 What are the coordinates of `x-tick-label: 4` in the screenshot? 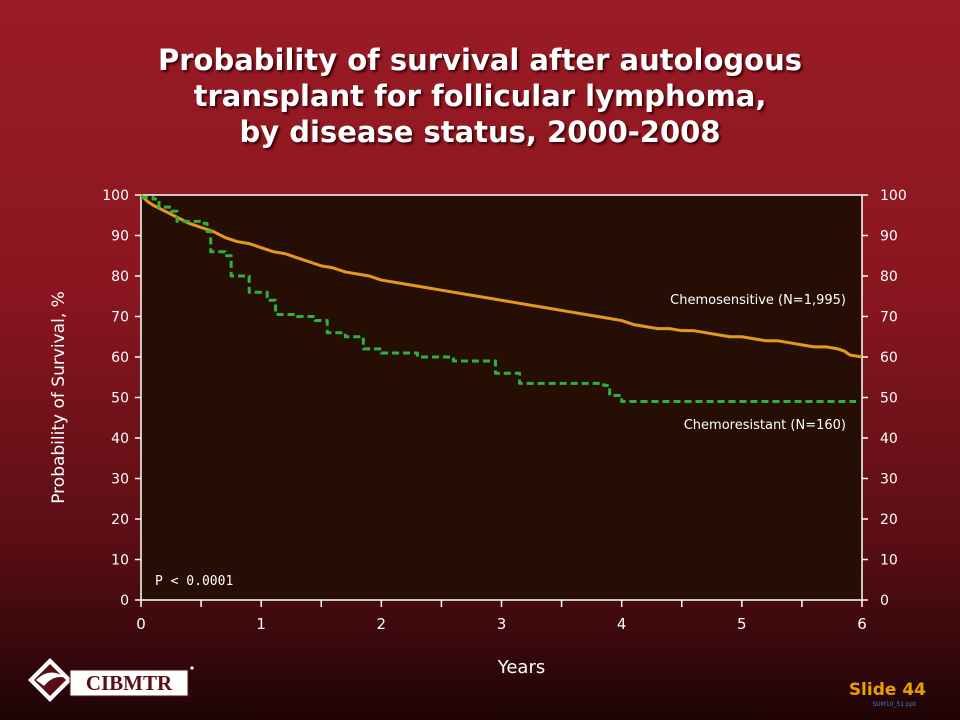 It's located at (622, 624).